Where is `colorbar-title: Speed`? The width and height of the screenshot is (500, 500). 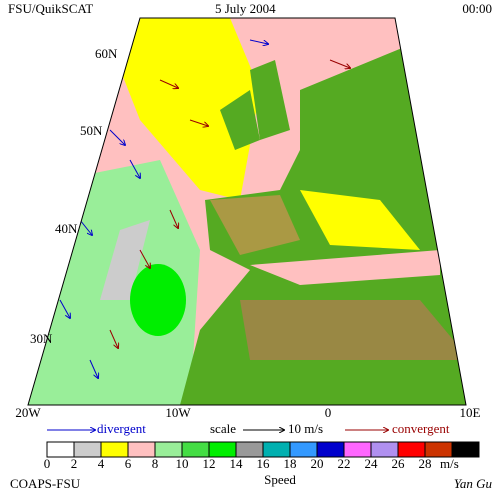 colorbar-title: Speed is located at coordinates (280, 479).